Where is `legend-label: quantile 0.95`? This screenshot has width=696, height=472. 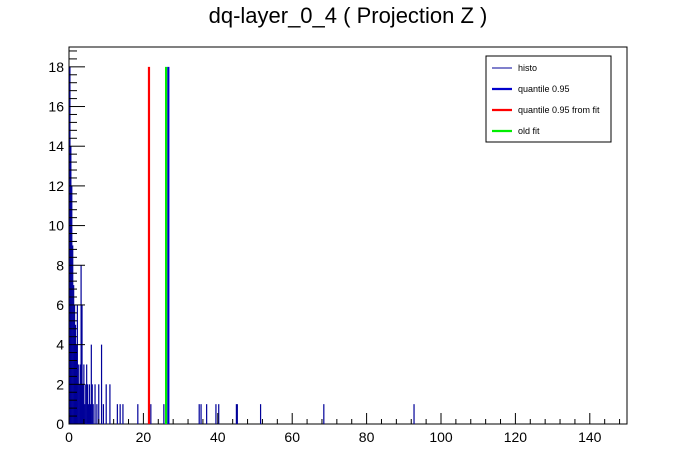
legend-label: quantile 0.95 is located at coordinates (544, 89).